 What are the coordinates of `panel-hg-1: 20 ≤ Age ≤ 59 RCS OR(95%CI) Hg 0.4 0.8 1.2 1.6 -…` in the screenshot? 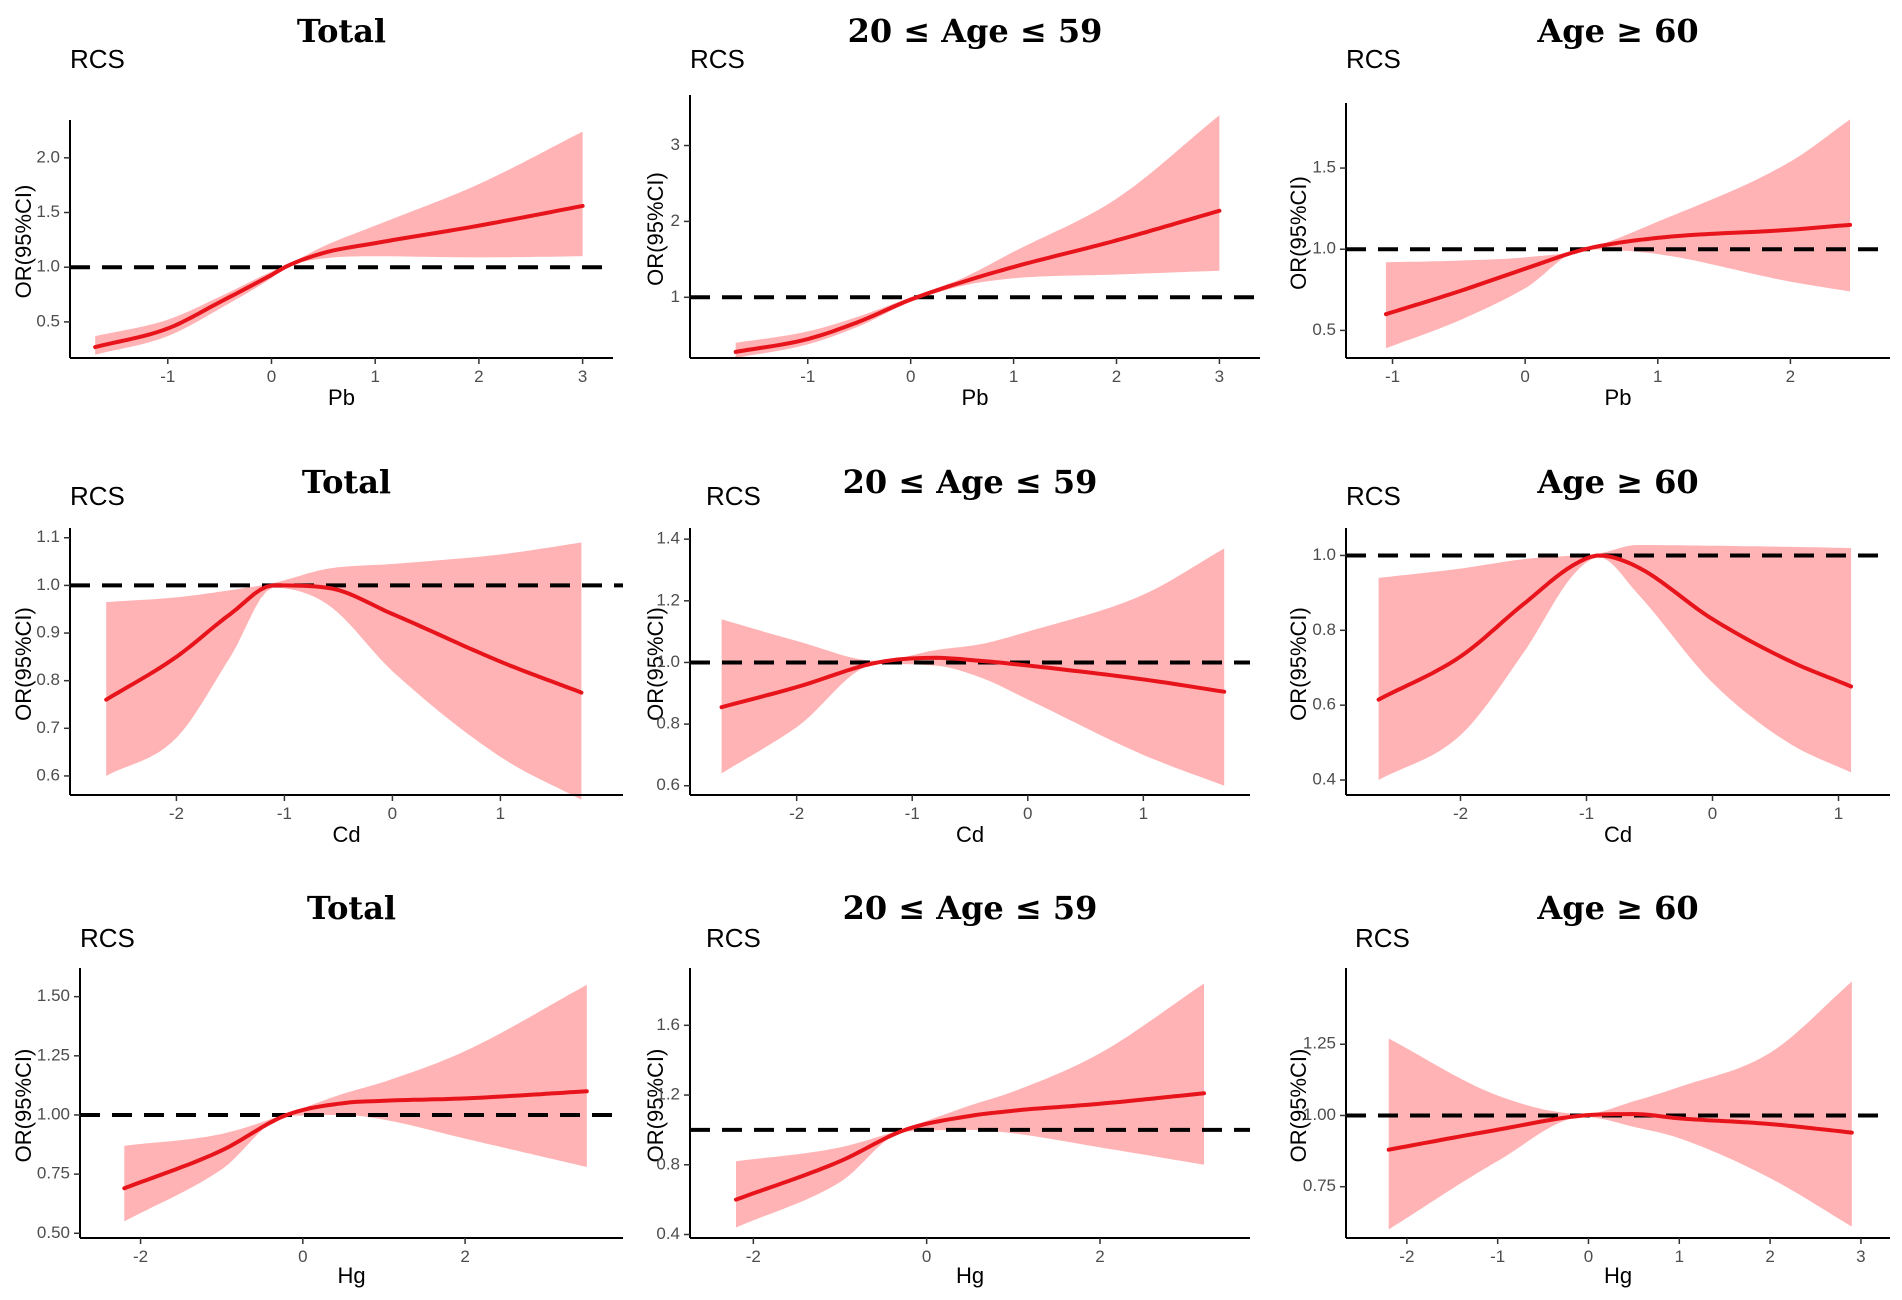 It's located at (946, 1088).